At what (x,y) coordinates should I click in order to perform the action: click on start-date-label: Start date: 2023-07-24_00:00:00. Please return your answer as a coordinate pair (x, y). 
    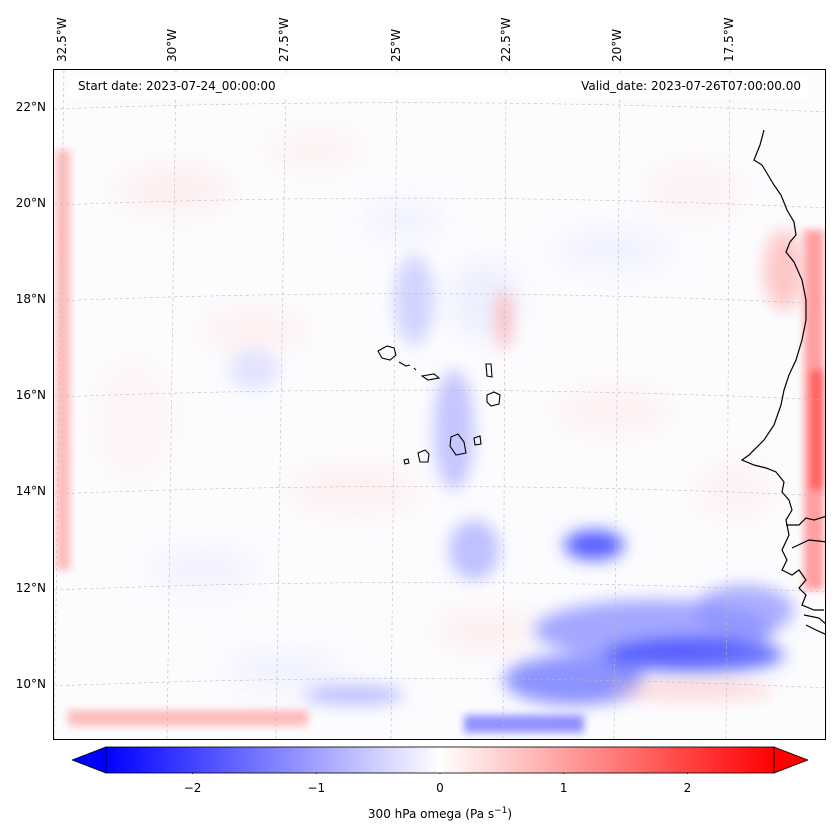
    Looking at the image, I should click on (177, 86).